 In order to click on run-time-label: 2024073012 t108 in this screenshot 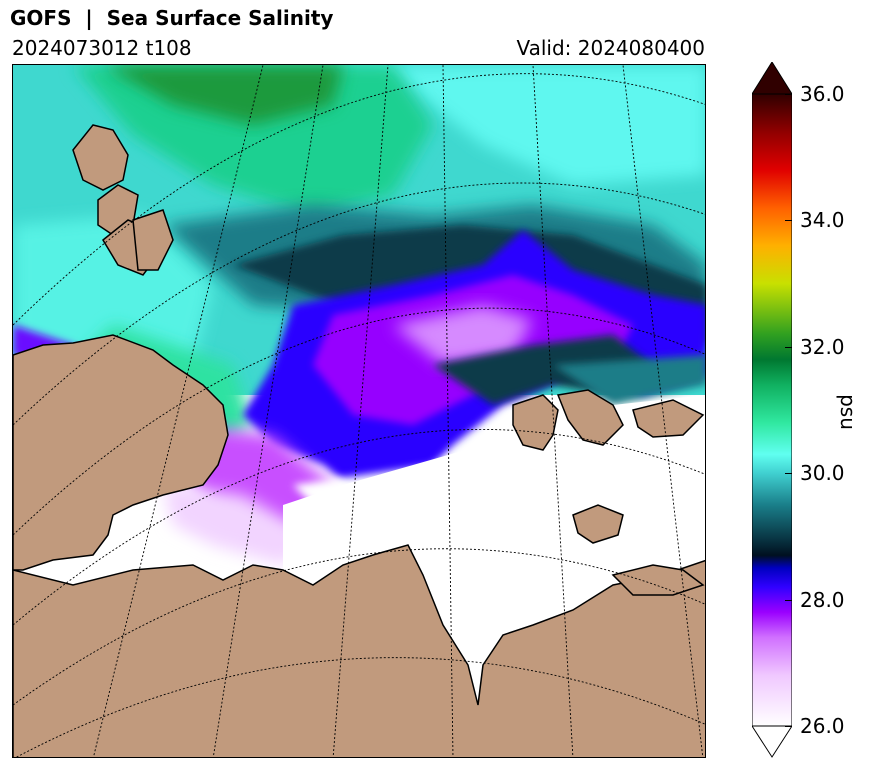, I will do `click(102, 48)`.